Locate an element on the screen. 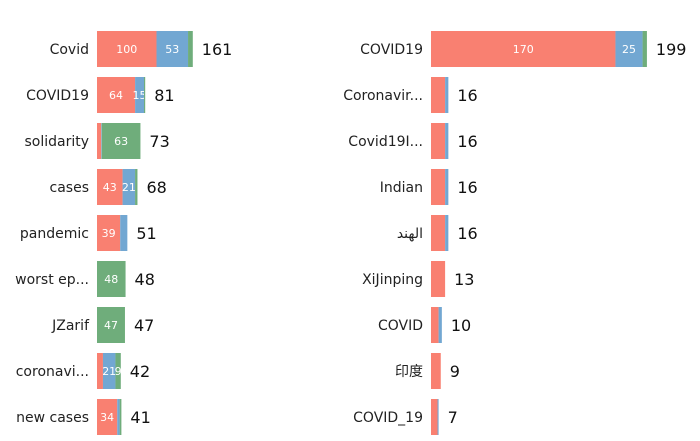 The height and width of the screenshot is (441, 700). segment-value-label: 170 is located at coordinates (523, 49).